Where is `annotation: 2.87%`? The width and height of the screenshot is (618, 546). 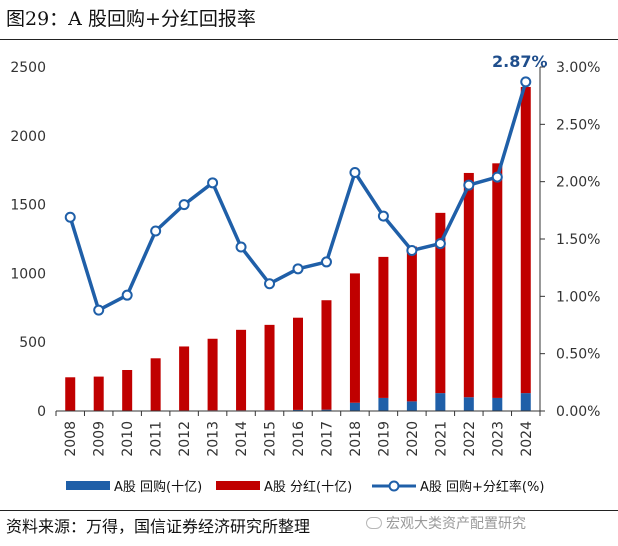
annotation: 2.87% is located at coordinates (520, 61).